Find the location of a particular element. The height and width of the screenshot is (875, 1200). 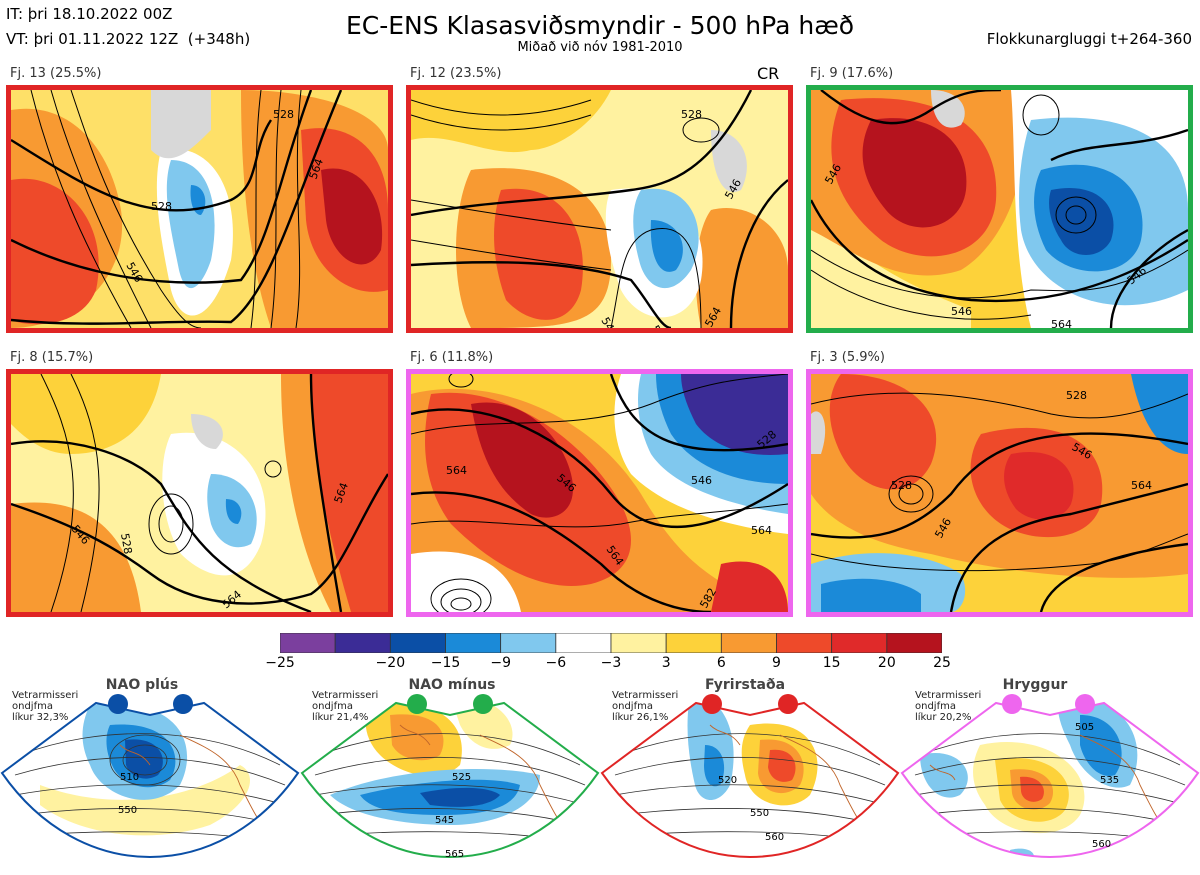

svg-text: 525 is located at coordinates (461, 777).